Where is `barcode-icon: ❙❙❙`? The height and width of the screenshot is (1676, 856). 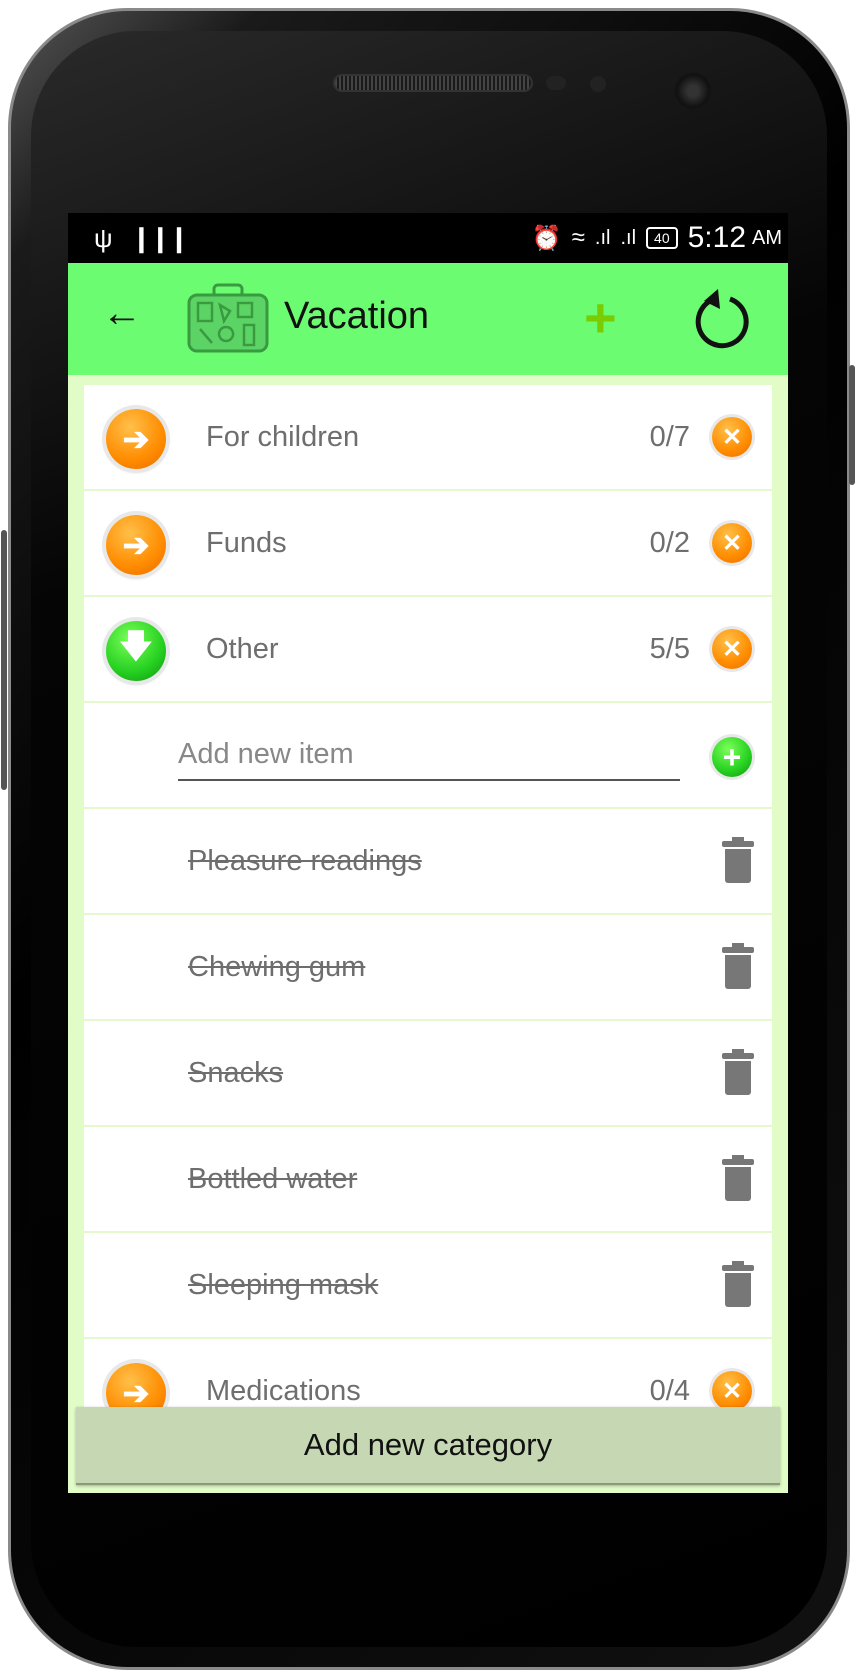
barcode-icon: ❙❙❙ is located at coordinates (160, 238).